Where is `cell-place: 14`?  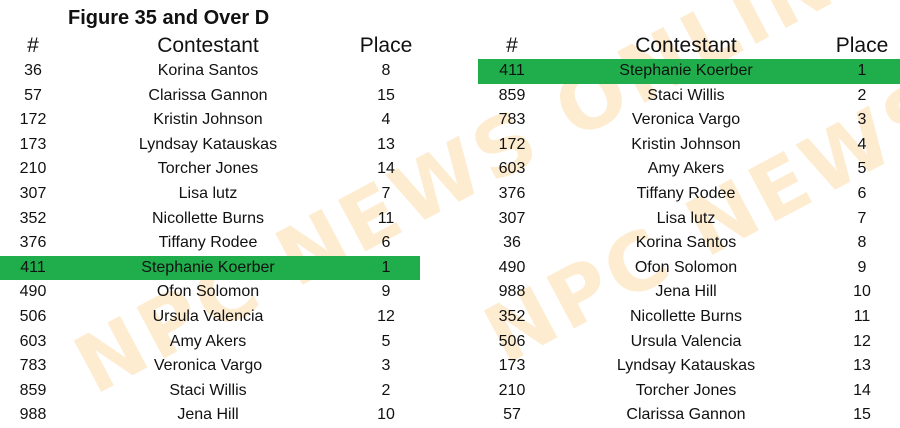
cell-place: 14 is located at coordinates (862, 390).